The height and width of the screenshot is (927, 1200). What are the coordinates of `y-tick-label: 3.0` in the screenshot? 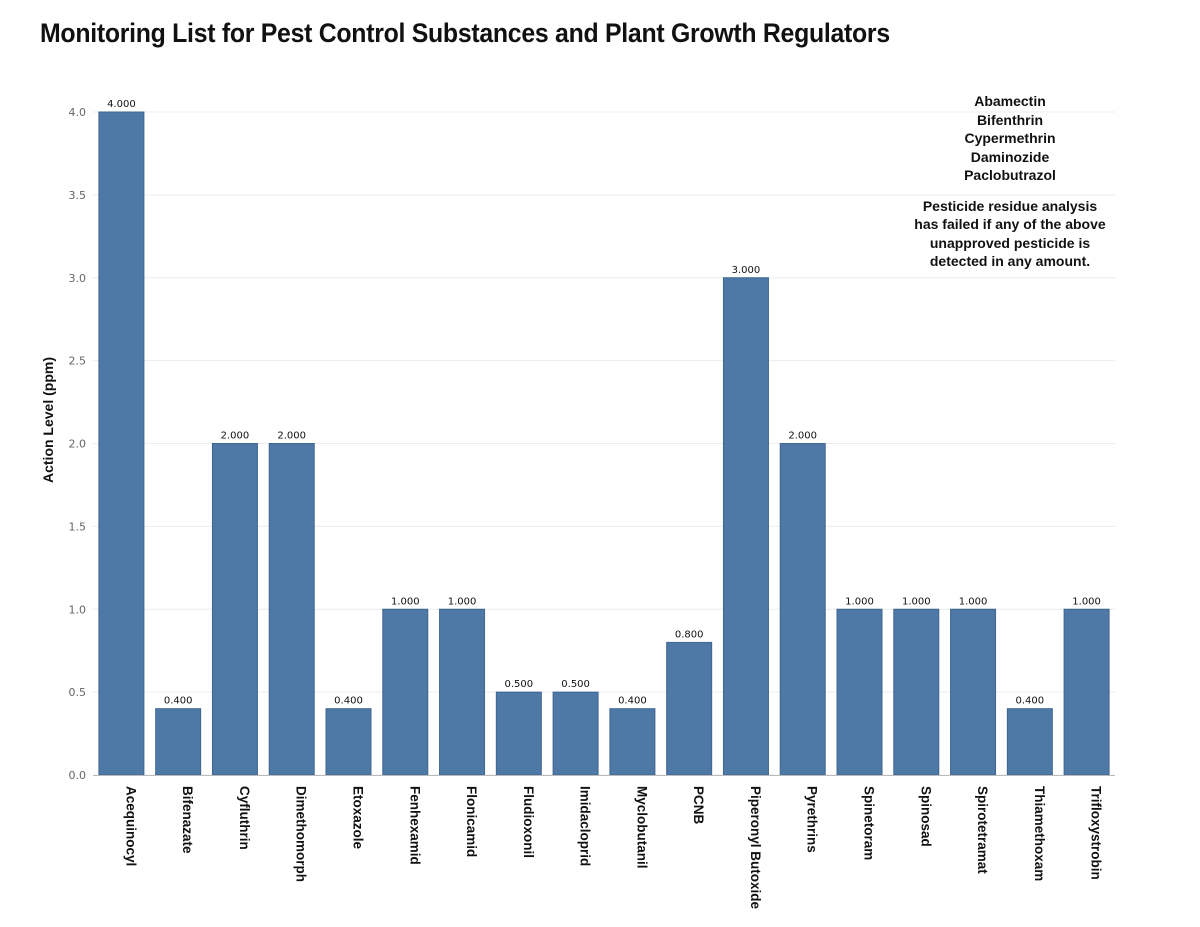 It's located at (78, 278).